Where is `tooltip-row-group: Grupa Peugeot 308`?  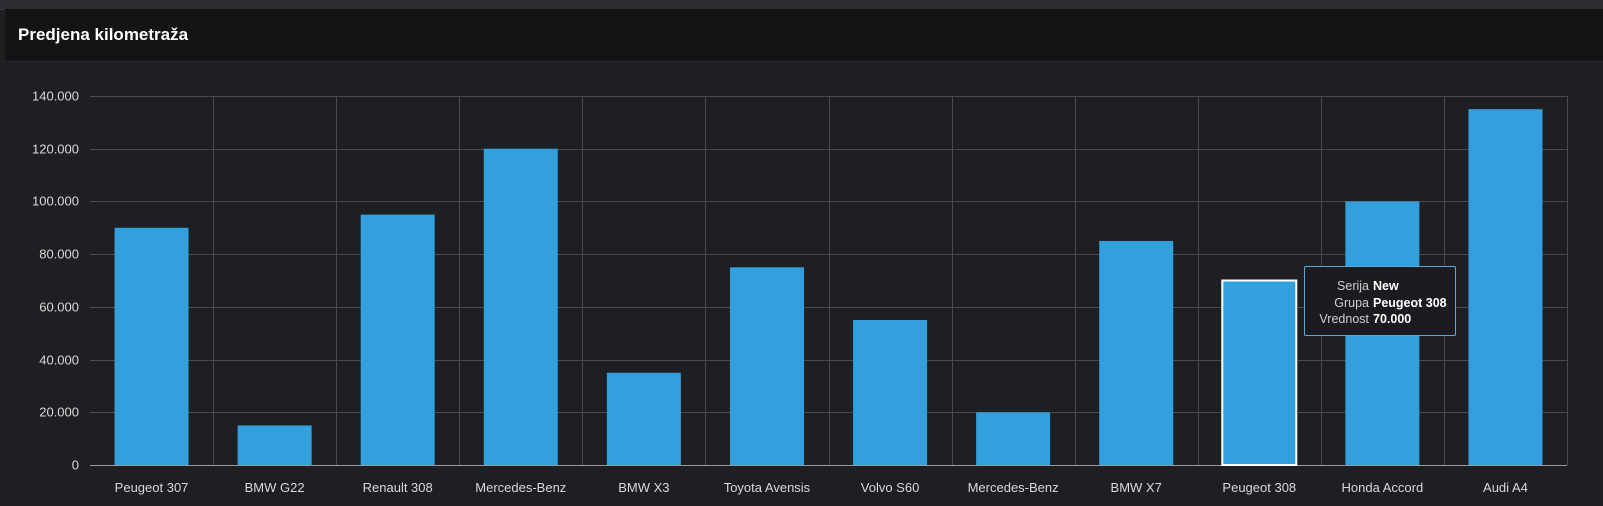 tooltip-row-group: Grupa Peugeot 308 is located at coordinates (1380, 303).